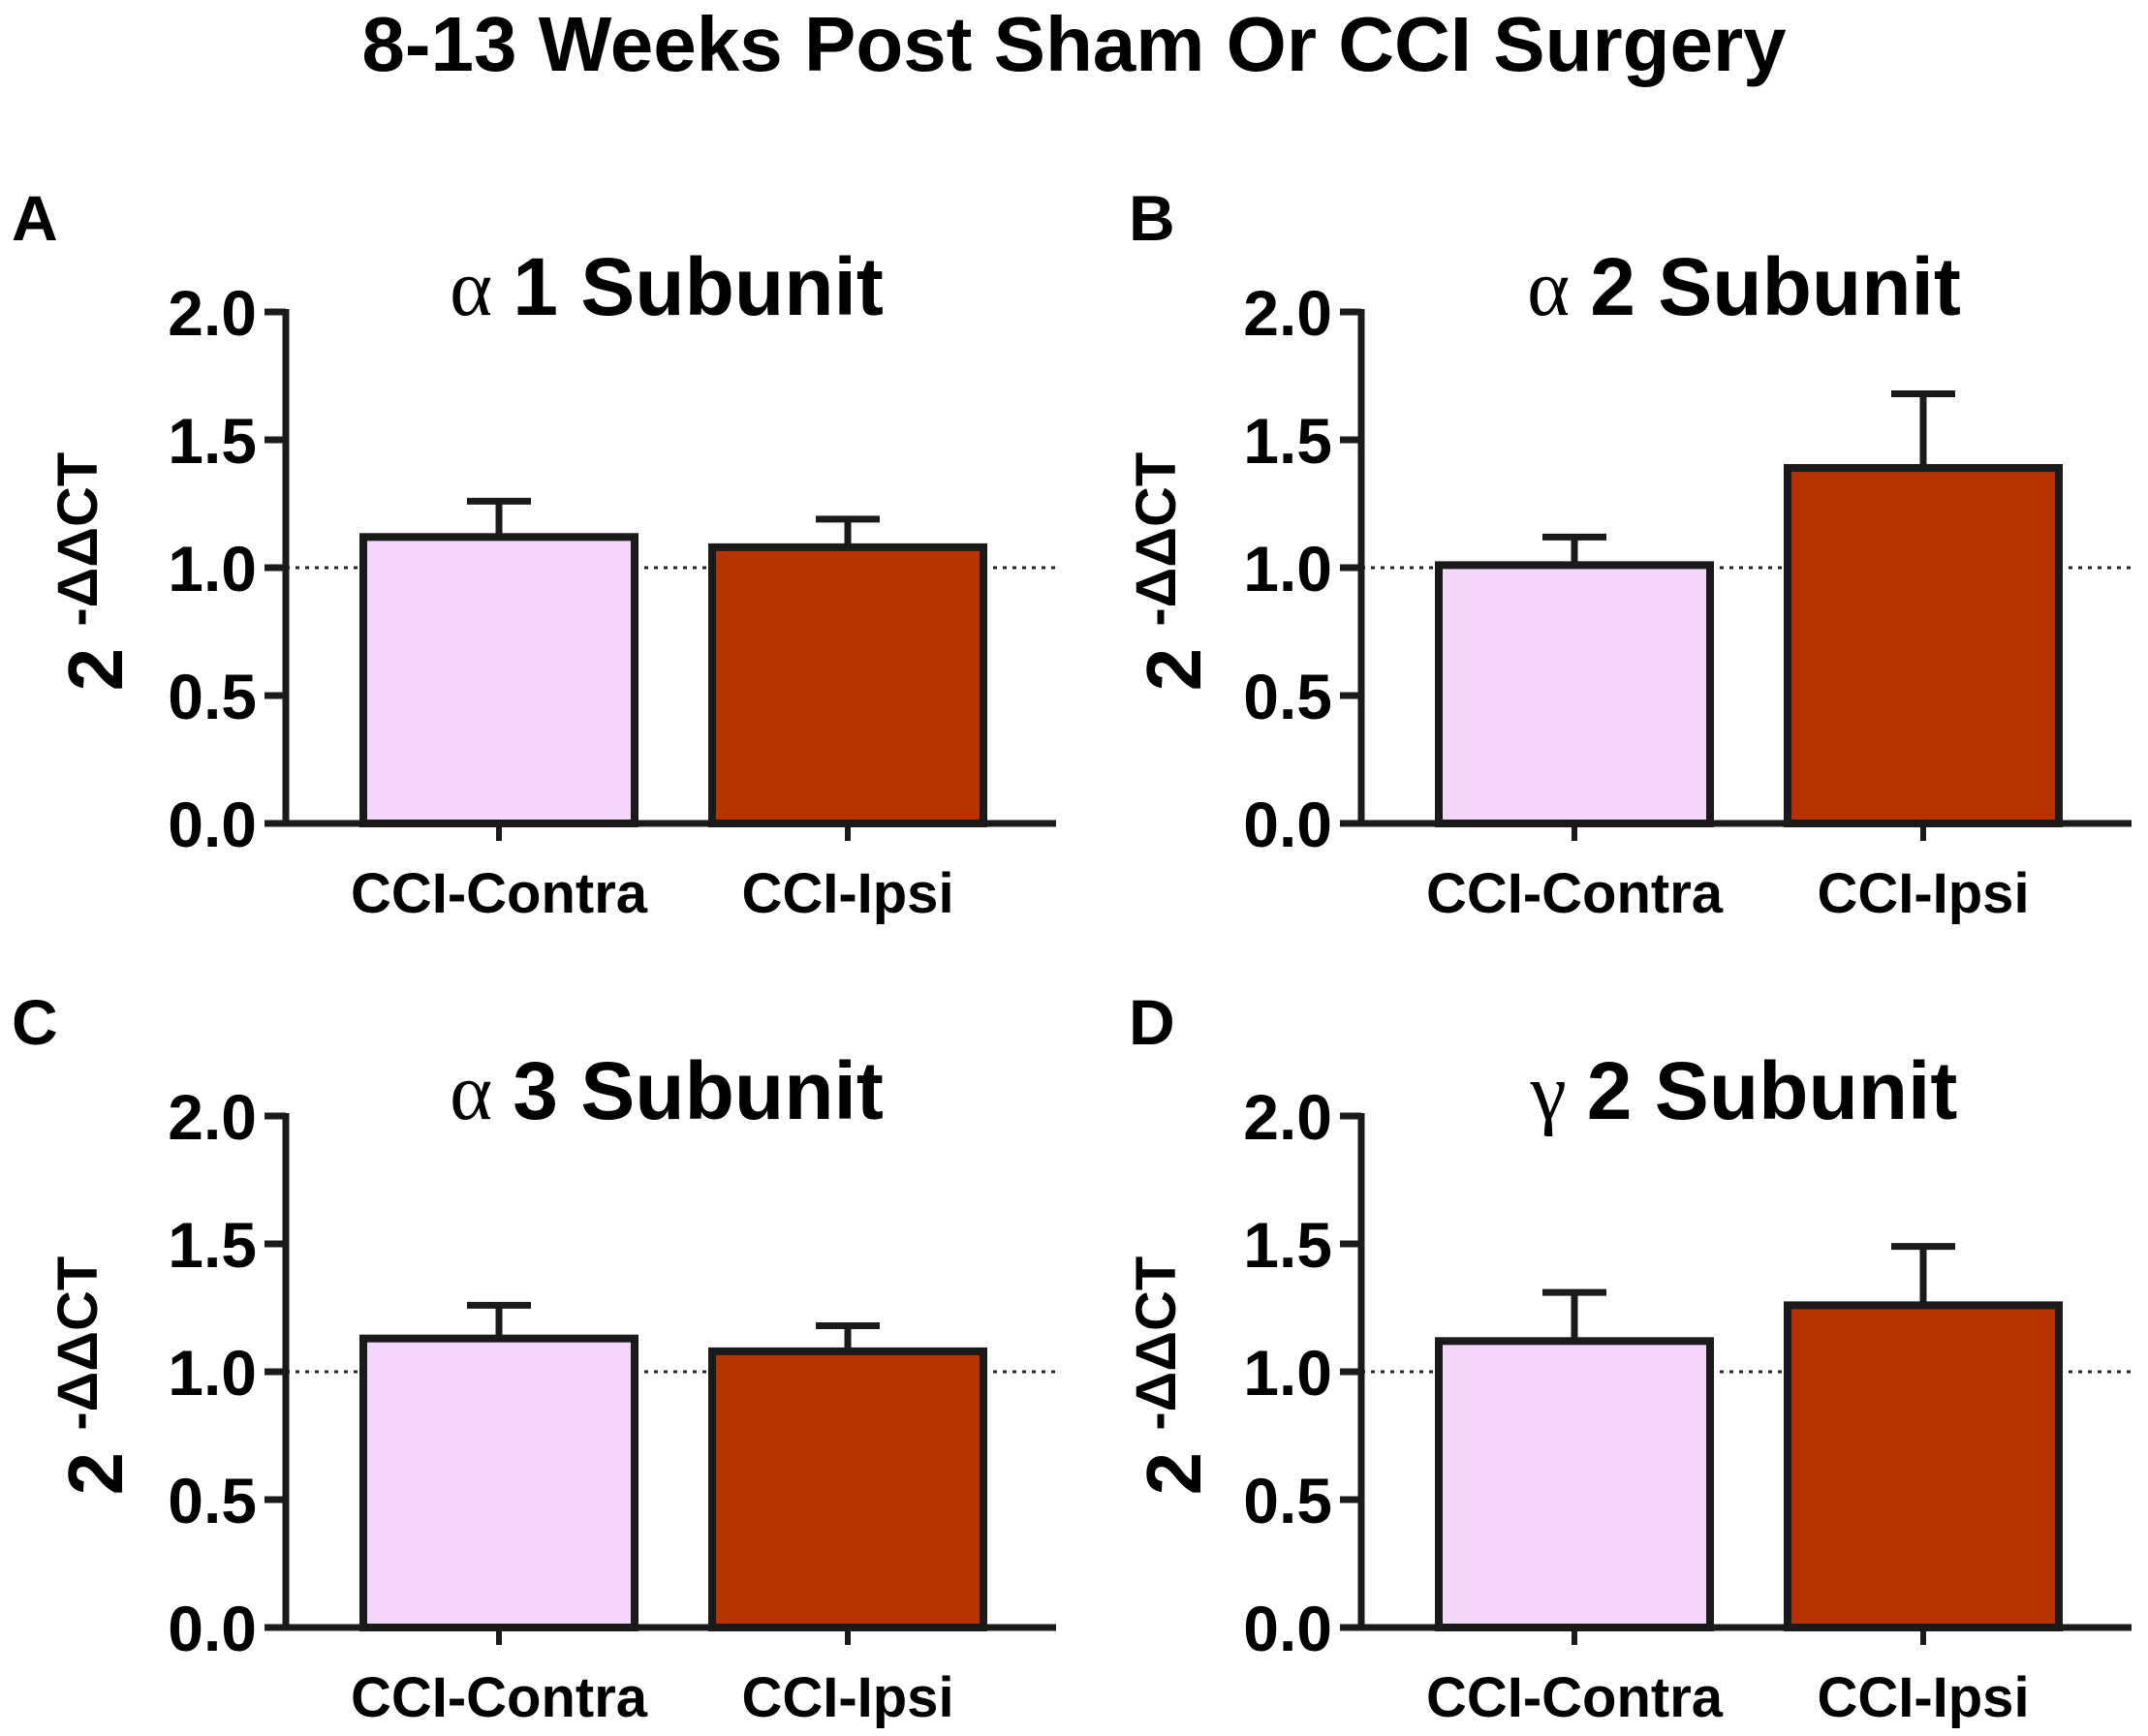 Image resolution: width=2148 pixels, height=1736 pixels. What do you see at coordinates (35, 218) in the screenshot?
I see `panel-a-letter: A` at bounding box center [35, 218].